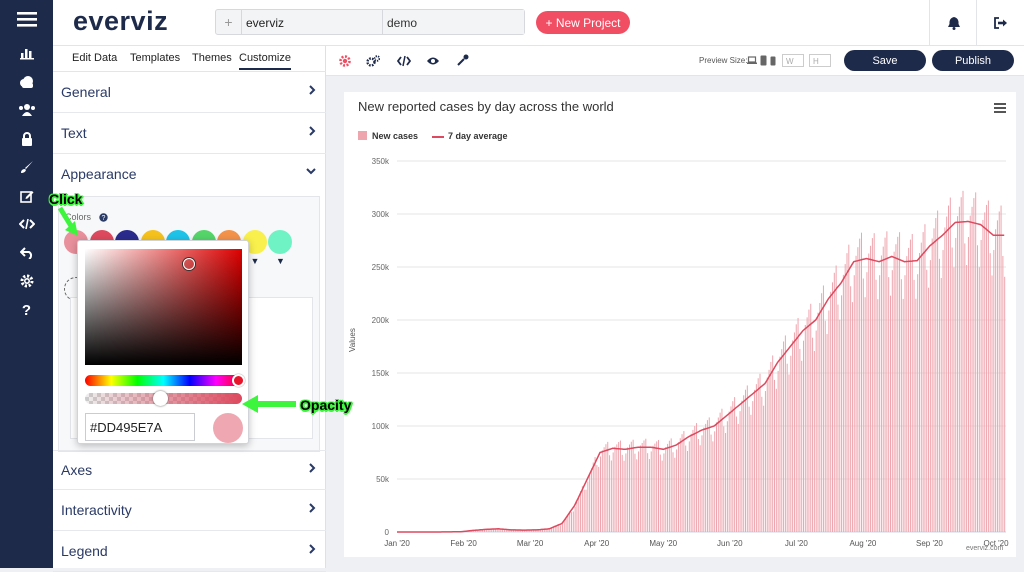 The width and height of the screenshot is (1024, 572). I want to click on laptop-icon, so click(752, 60).